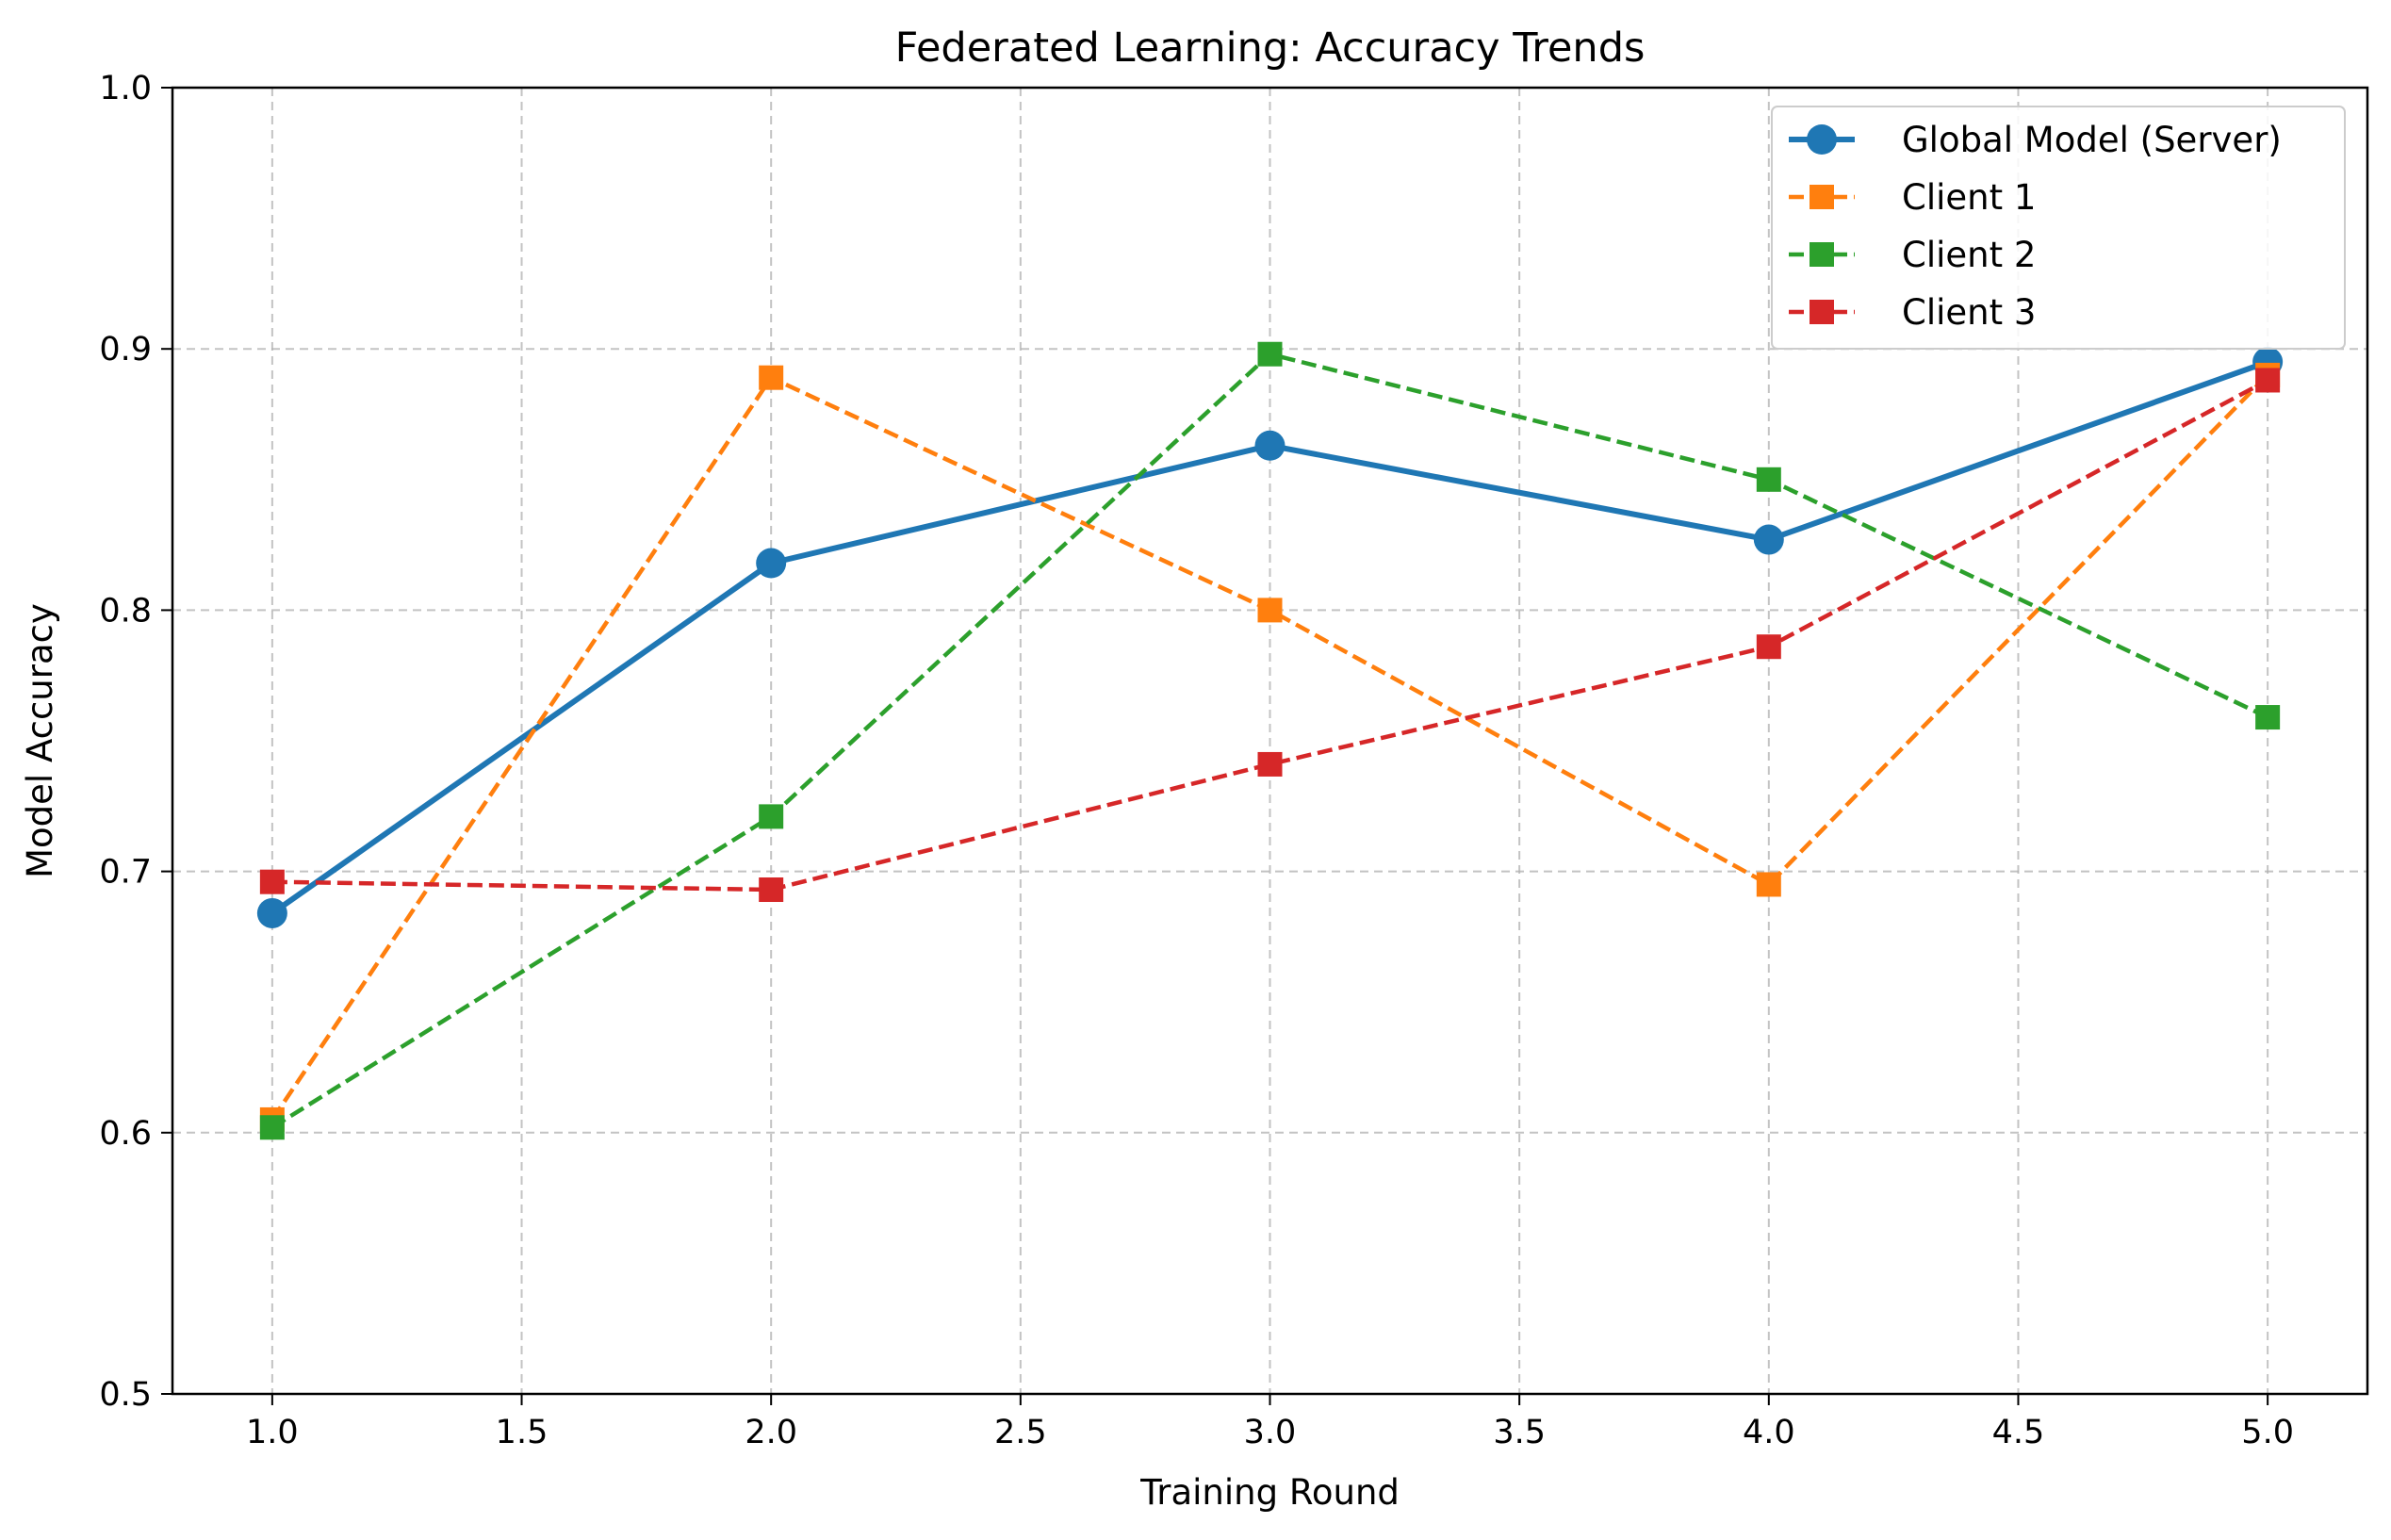 Image resolution: width=2391 pixels, height=1540 pixels. I want to click on legend-item: Client 1, so click(1912, 197).